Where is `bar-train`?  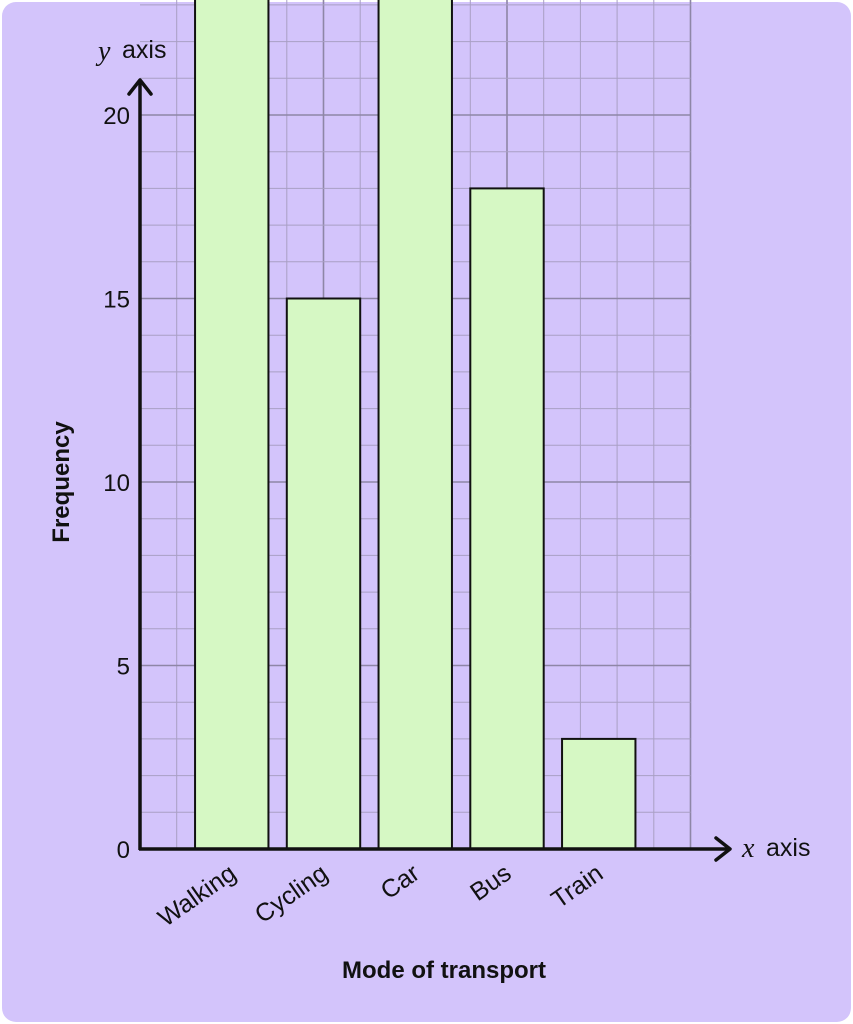
bar-train is located at coordinates (599, 794).